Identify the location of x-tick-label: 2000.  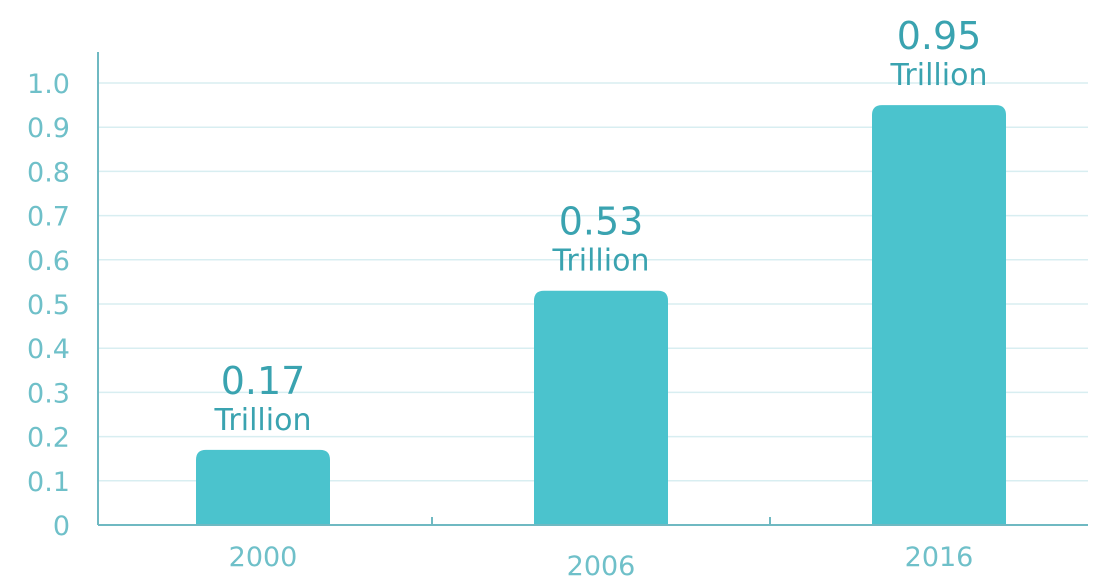
(263, 557).